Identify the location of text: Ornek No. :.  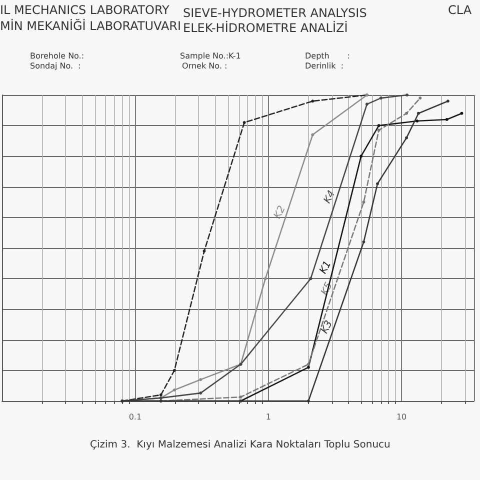
(205, 66).